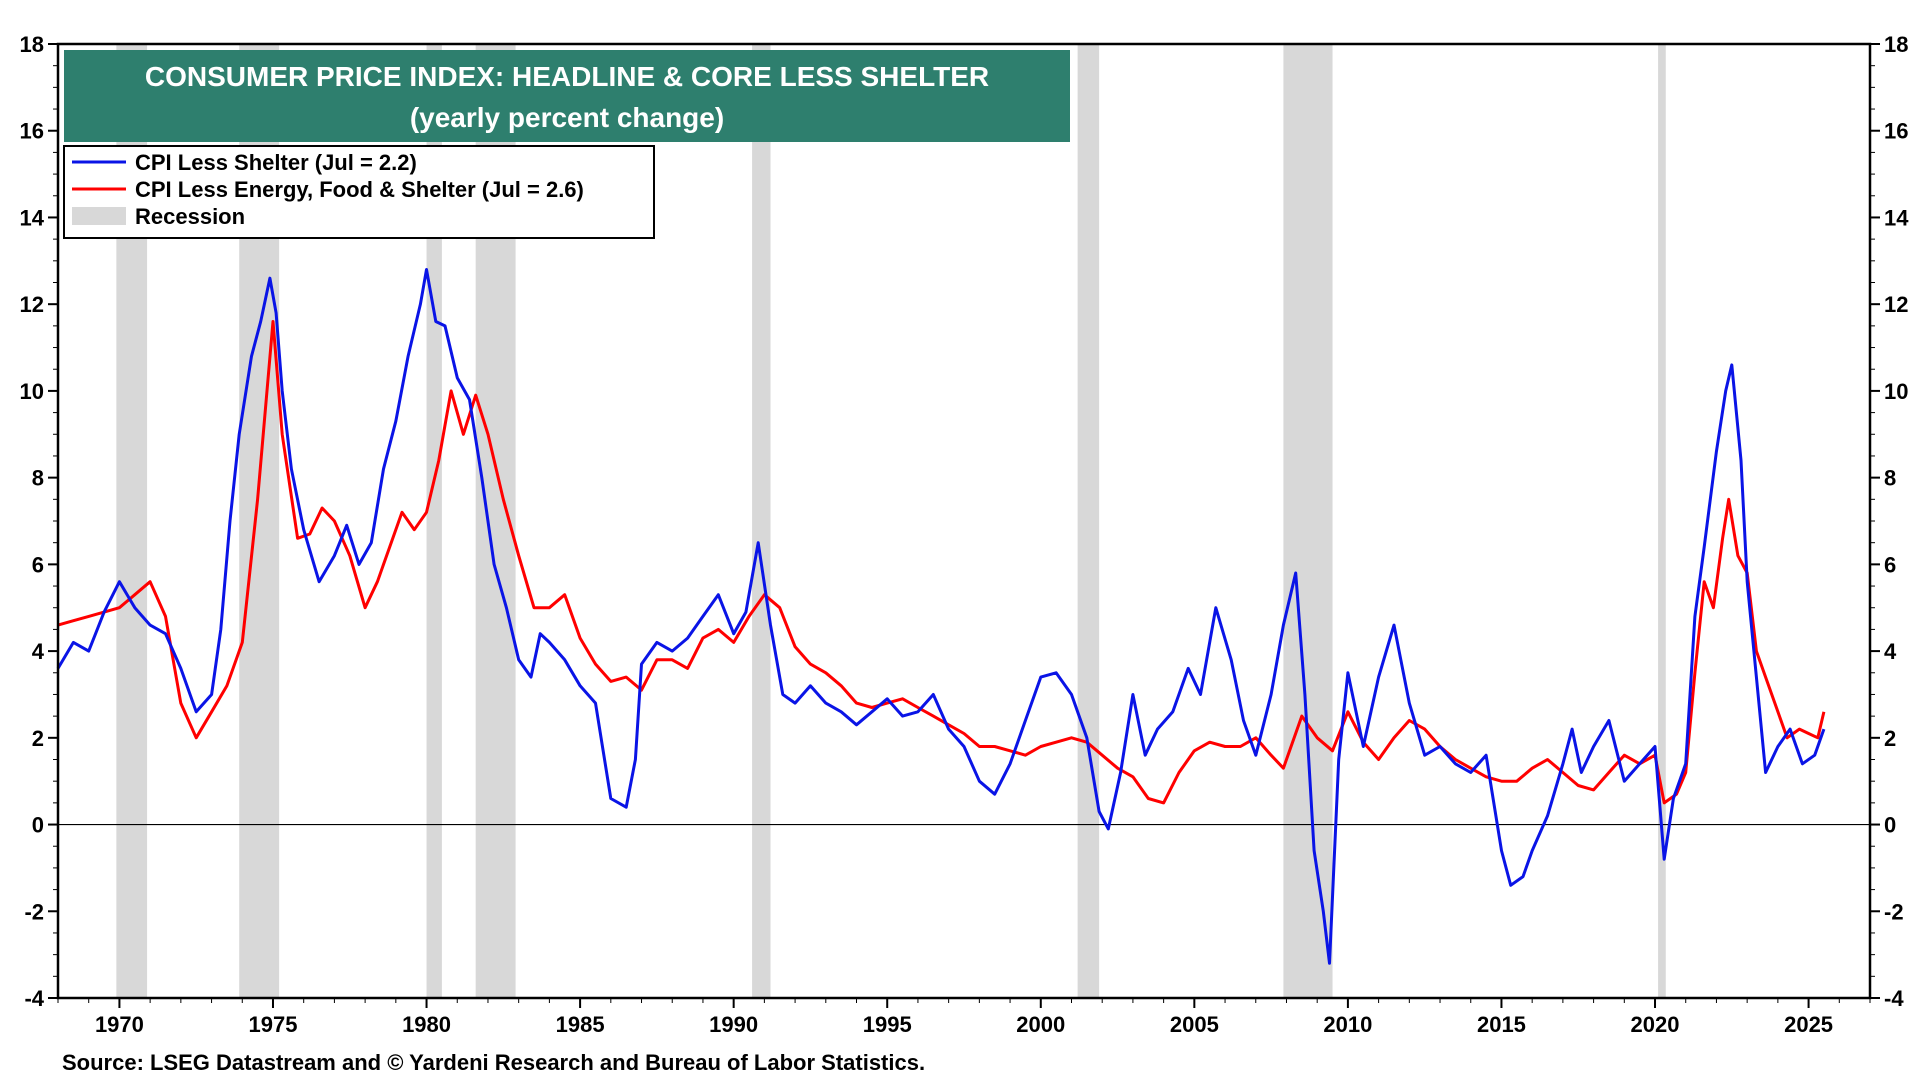 This screenshot has height=1080, width=1920. Describe the element at coordinates (276, 162) in the screenshot. I see `legend-label-headline: CPI Less Shelter (Jul = 2.2)` at that location.